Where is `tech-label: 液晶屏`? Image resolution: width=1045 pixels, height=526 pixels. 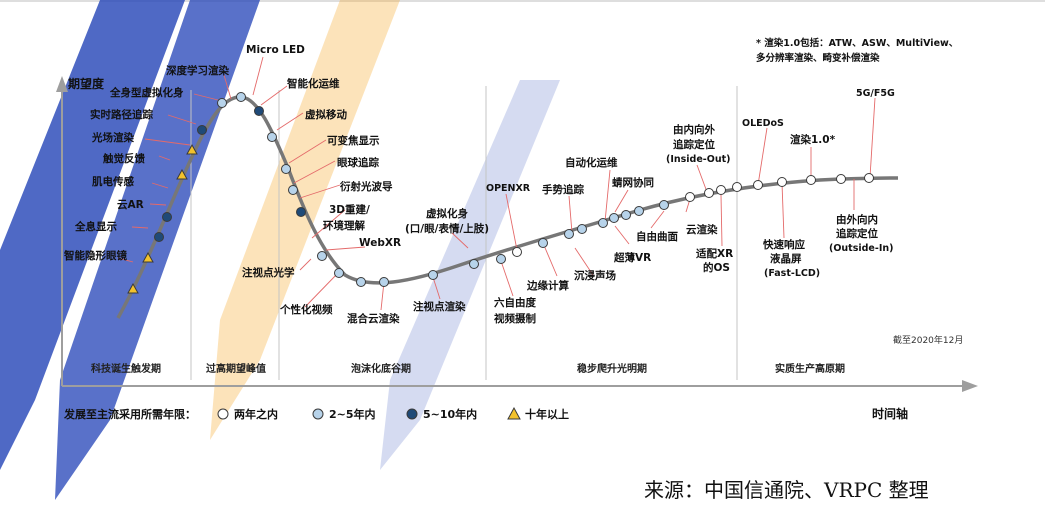 tech-label: 液晶屏 is located at coordinates (786, 258).